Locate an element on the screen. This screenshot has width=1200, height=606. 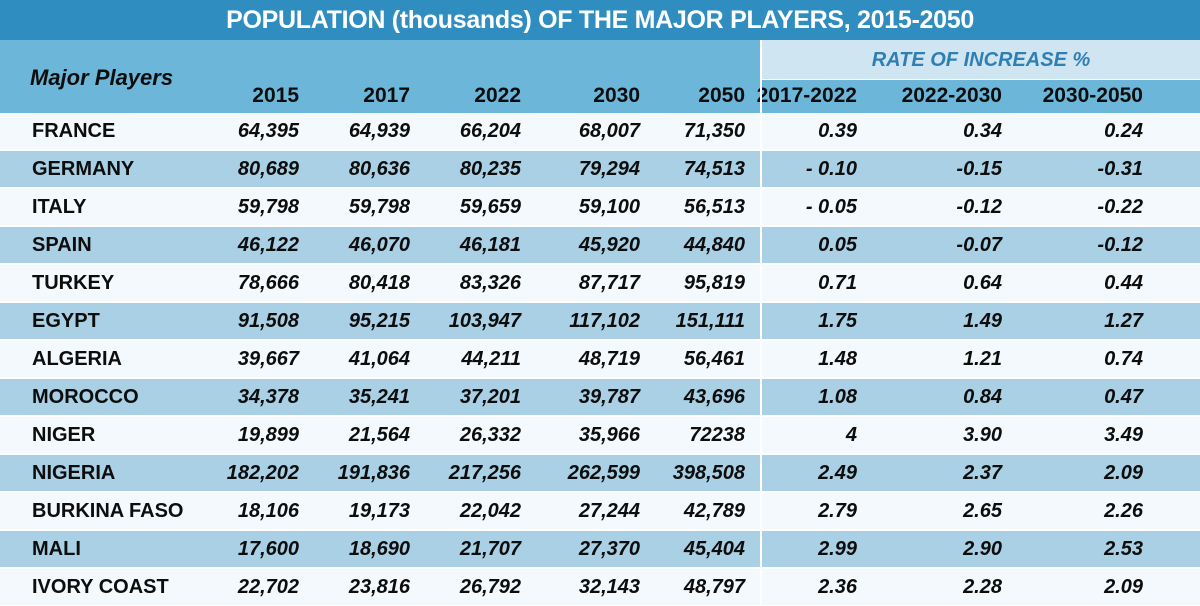
rate-cell: 2.79 is located at coordinates (837, 511).